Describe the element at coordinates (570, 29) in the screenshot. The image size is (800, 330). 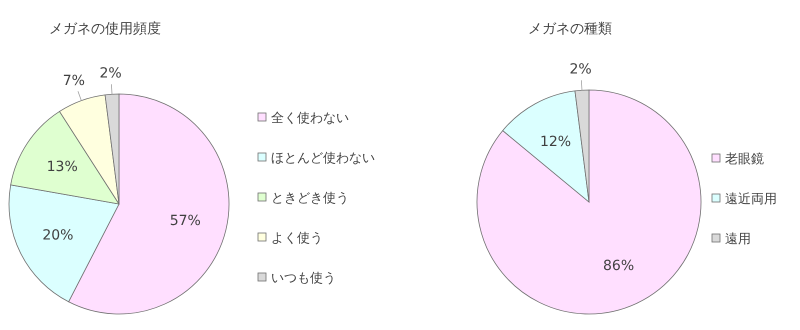
I see `chart-title: メガネの種類` at that location.